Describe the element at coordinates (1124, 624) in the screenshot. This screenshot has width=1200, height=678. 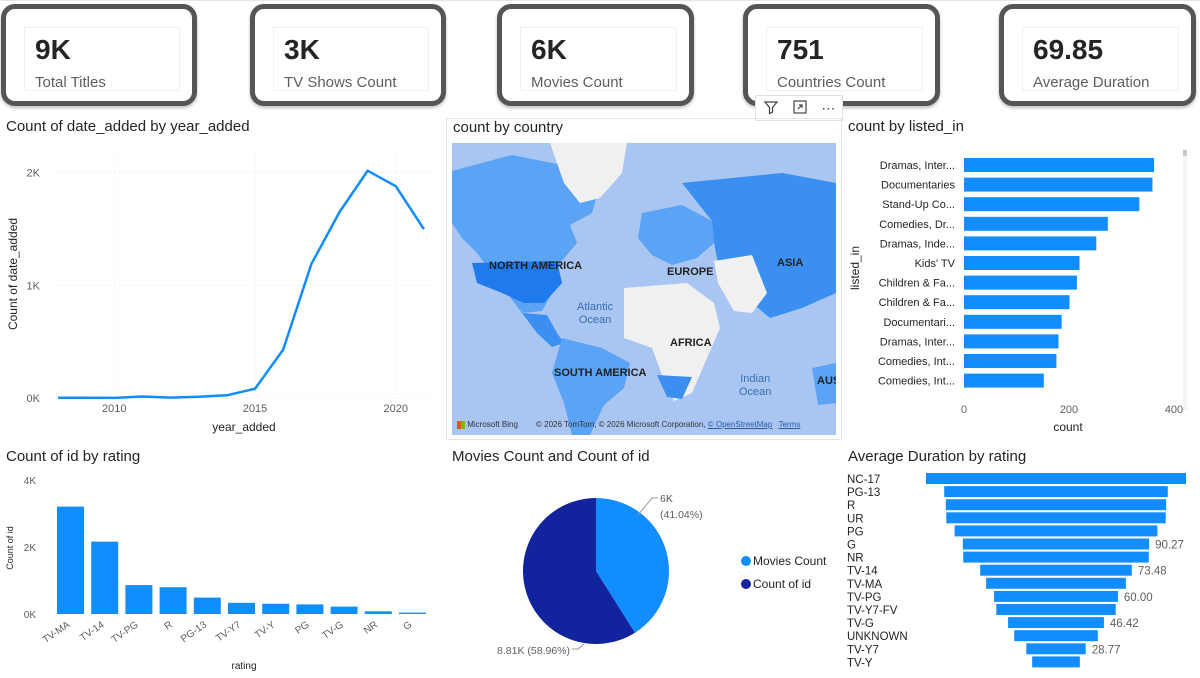
I see `data-label: 46.42` at that location.